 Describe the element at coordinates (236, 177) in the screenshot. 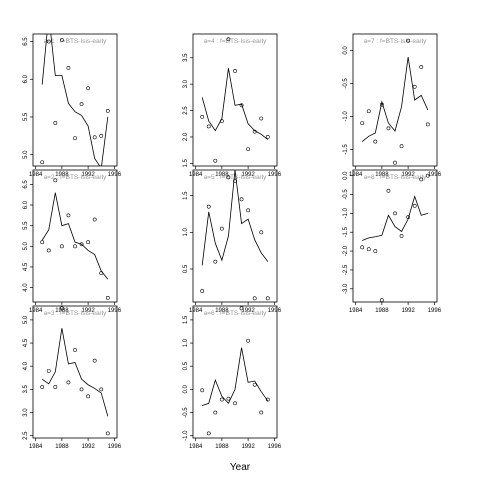

I see `panel-strip-label: a=5 : f=BTS-Isis-early` at that location.